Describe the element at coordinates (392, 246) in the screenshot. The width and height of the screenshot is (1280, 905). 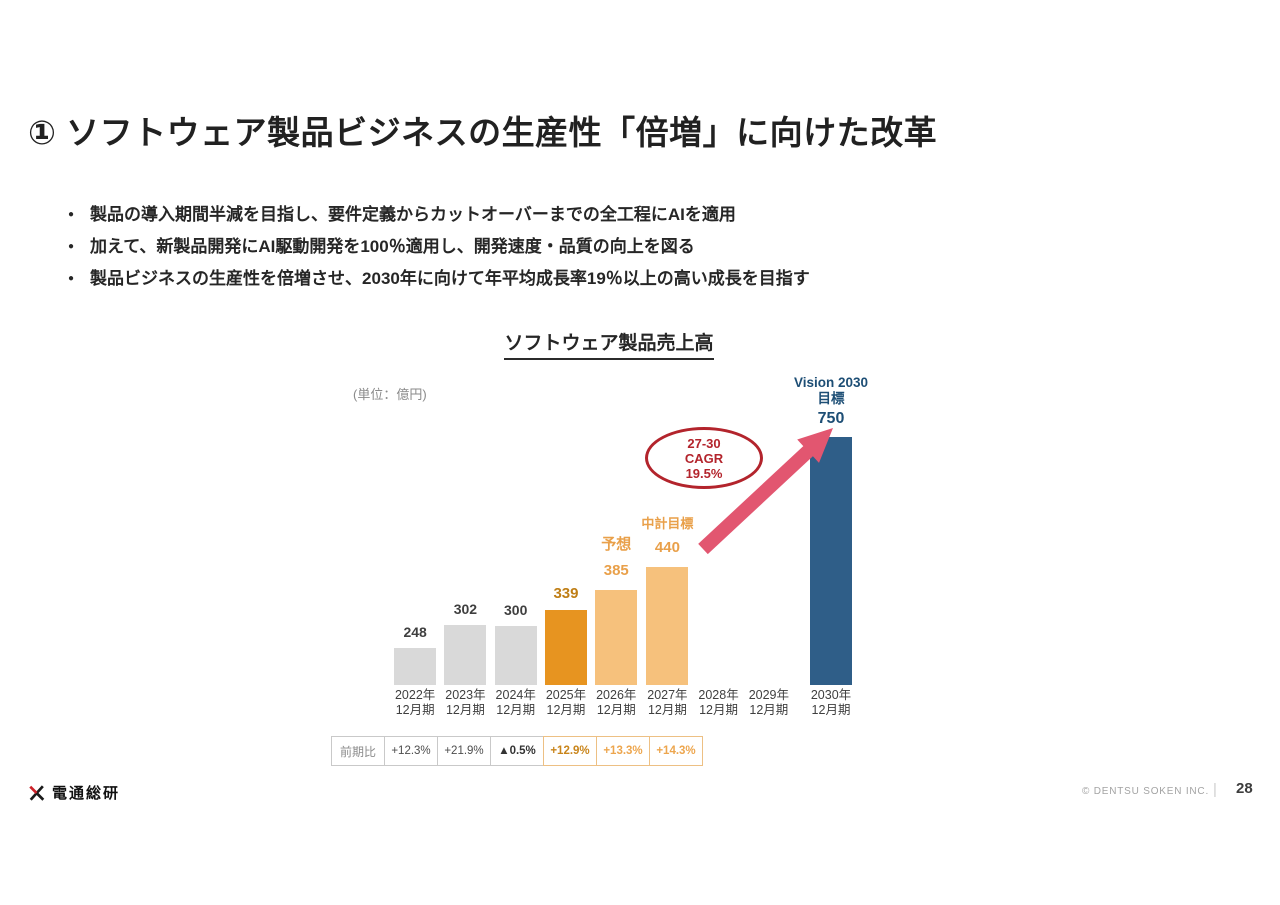
I see `bullet-text: 加えて、新製品開発にAI駆動開発を100％適用し、開発速度・品質の向上を図る` at that location.